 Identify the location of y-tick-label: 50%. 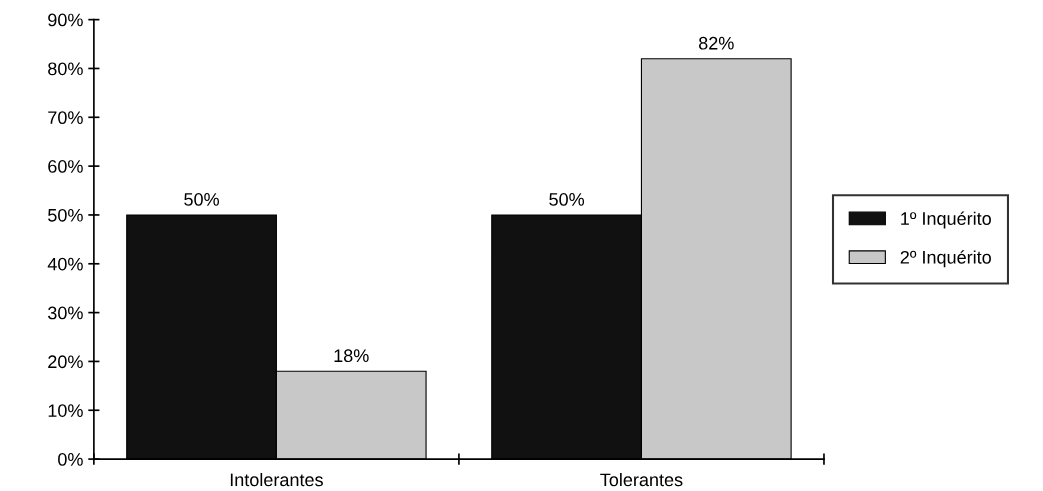
(65, 215).